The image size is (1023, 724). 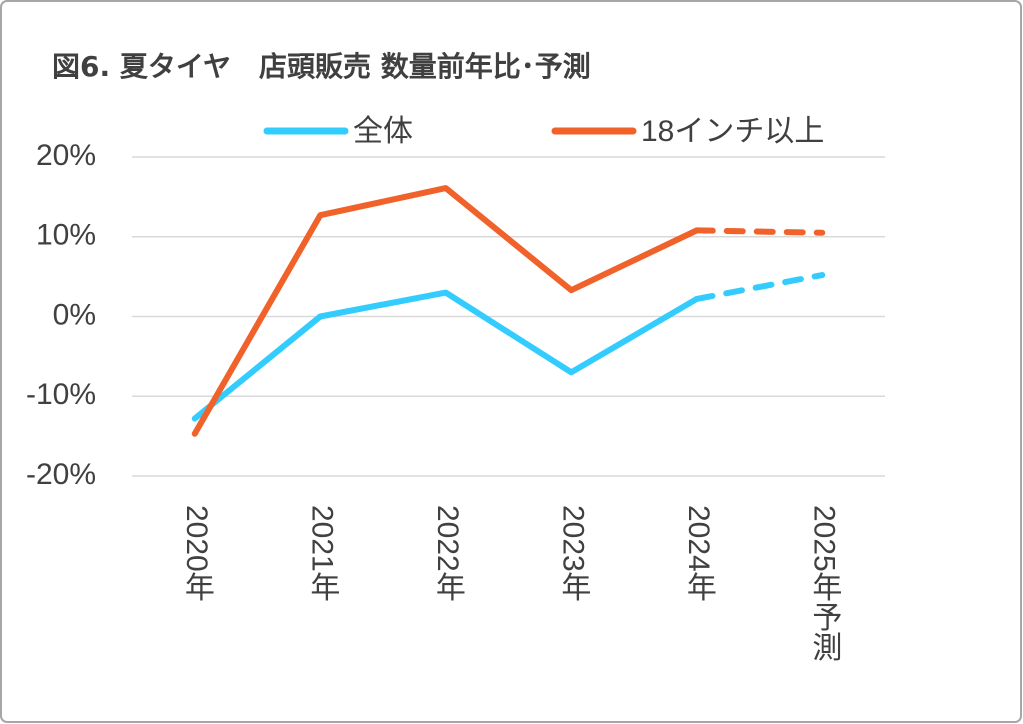 What do you see at coordinates (445, 355) in the screenshot?
I see `series-line` at bounding box center [445, 355].